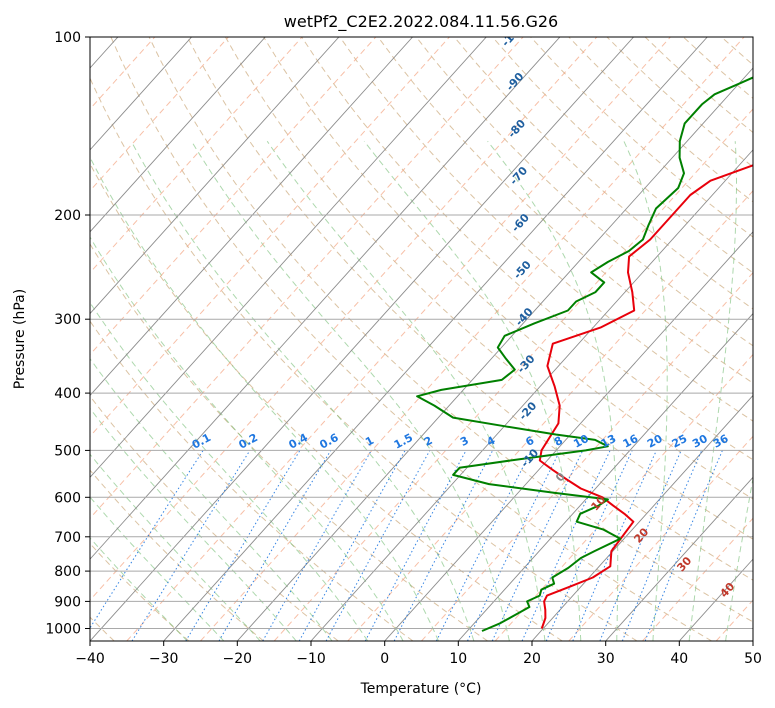 The image size is (775, 708). What do you see at coordinates (680, 441) in the screenshot?
I see `mixing-ratio-label: 25` at bounding box center [680, 441].